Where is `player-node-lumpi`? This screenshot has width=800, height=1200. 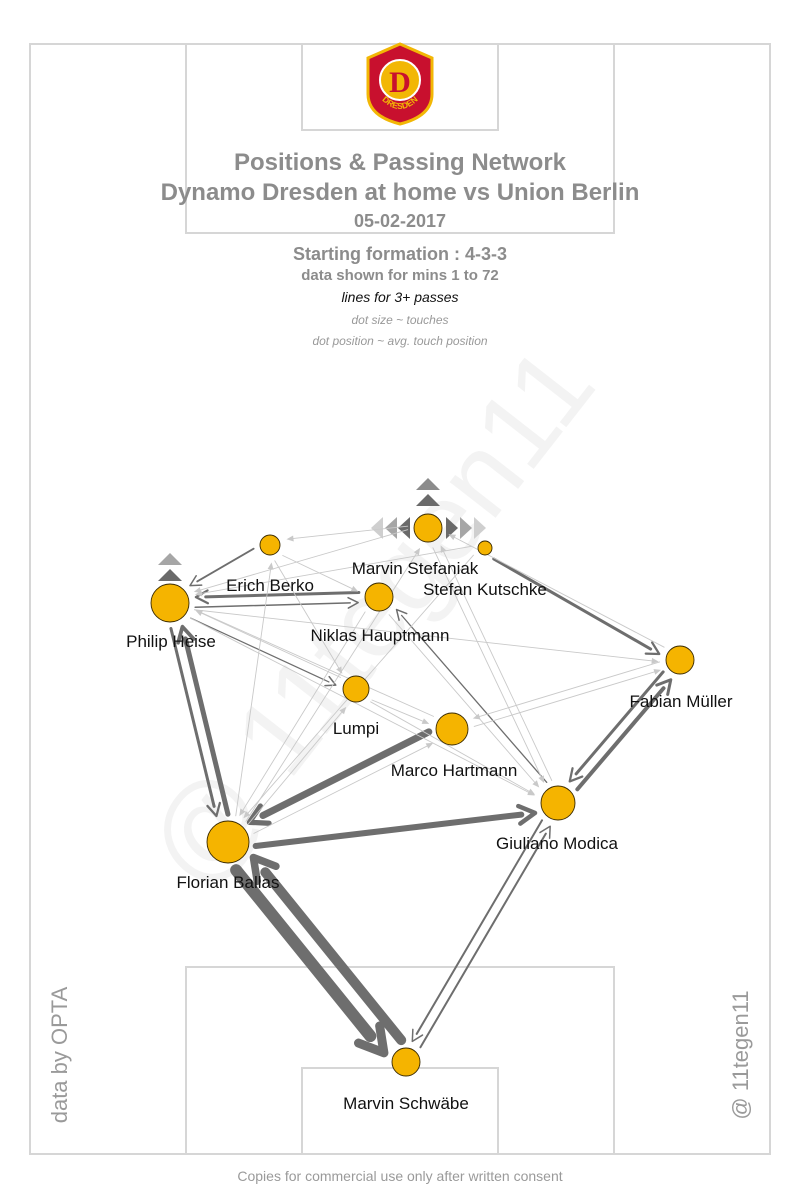
player-node-lumpi is located at coordinates (356, 689).